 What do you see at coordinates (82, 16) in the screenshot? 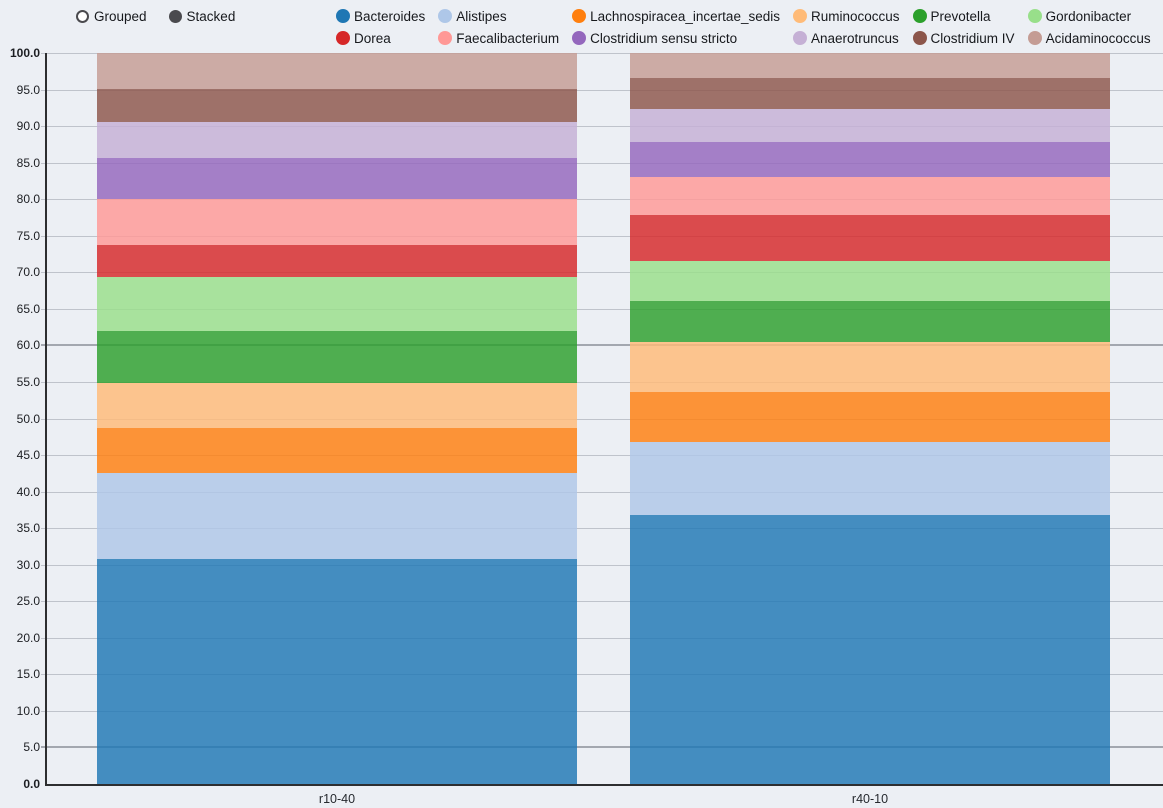
I see `radio-unselected-icon` at bounding box center [82, 16].